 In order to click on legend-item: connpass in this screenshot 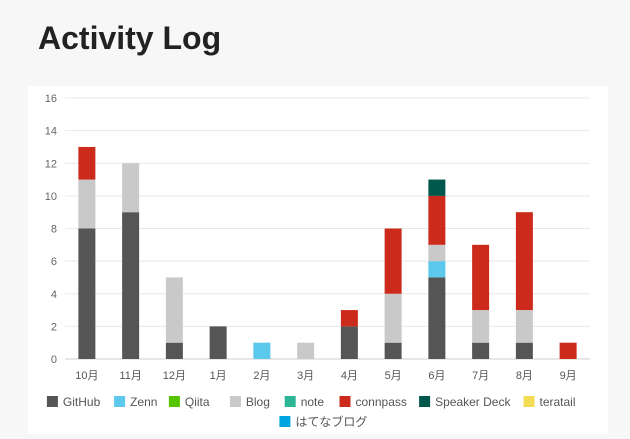, I will do `click(373, 402)`.